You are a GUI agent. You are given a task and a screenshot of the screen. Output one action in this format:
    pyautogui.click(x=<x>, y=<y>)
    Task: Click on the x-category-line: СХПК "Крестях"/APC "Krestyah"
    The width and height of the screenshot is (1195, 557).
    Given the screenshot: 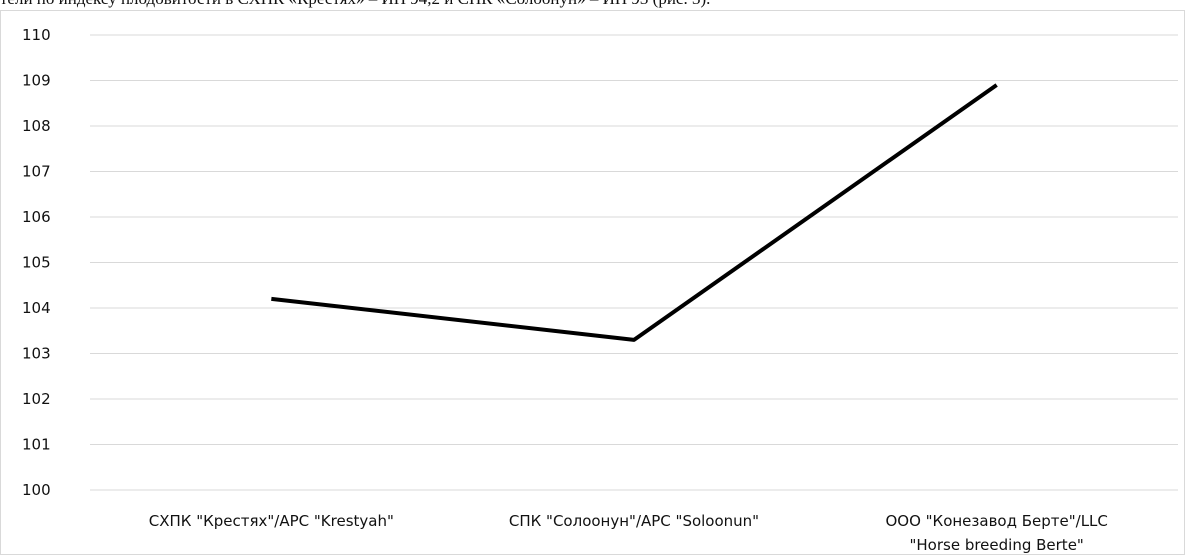 What is the action you would take?
    pyautogui.click(x=271, y=521)
    